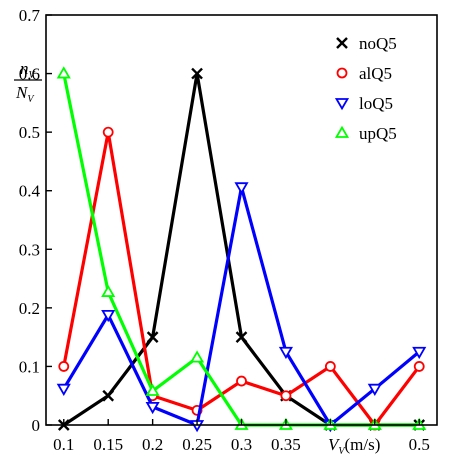  Describe the element at coordinates (378, 133) in the screenshot. I see `legend-label-upQ5: upQ5` at that location.